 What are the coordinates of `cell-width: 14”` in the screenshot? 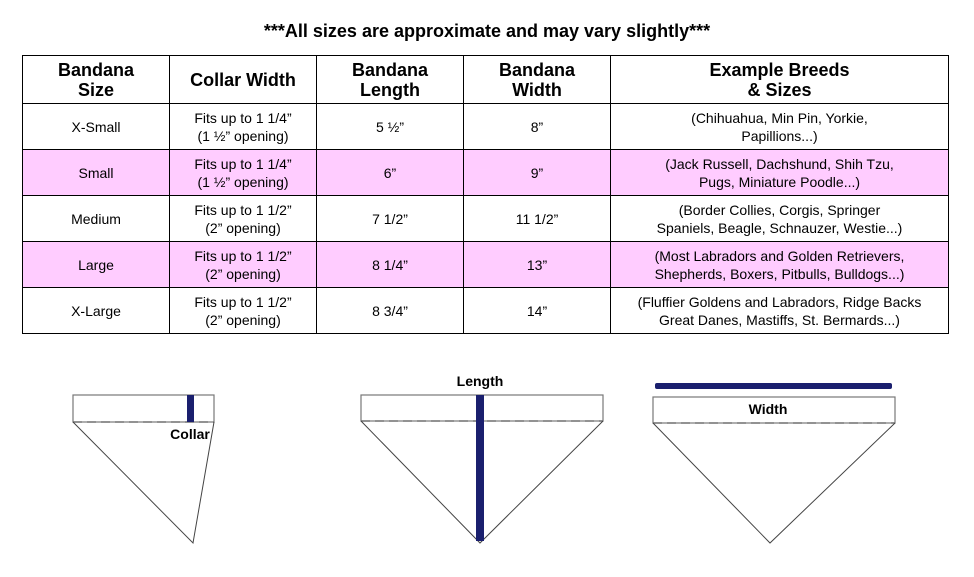 It's located at (537, 310).